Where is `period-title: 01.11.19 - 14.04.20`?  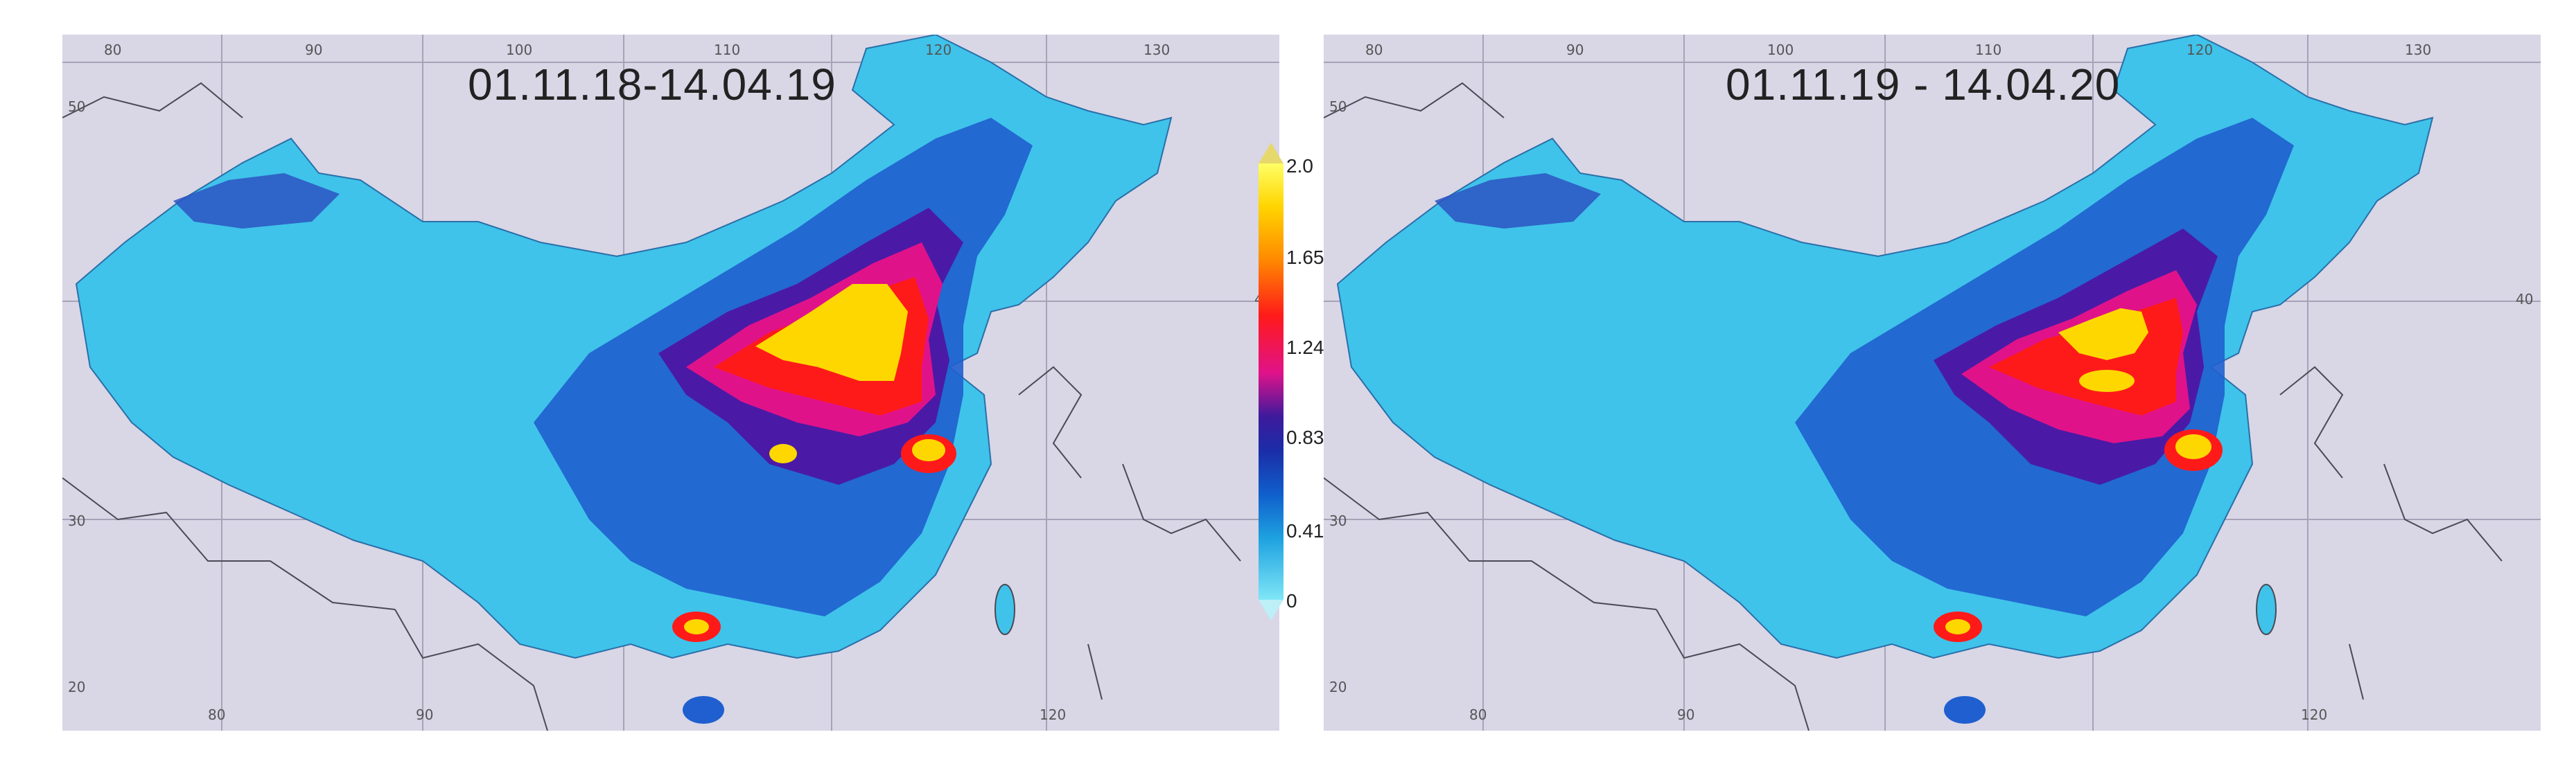 period-title: 01.11.19 - 14.04.20 is located at coordinates (1923, 84).